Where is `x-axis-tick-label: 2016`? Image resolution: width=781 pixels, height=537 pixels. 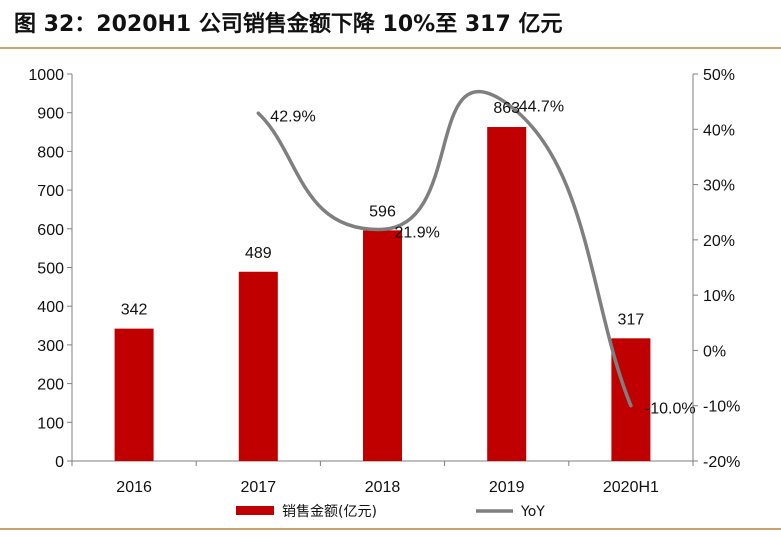
x-axis-tick-label: 2016 is located at coordinates (134, 487).